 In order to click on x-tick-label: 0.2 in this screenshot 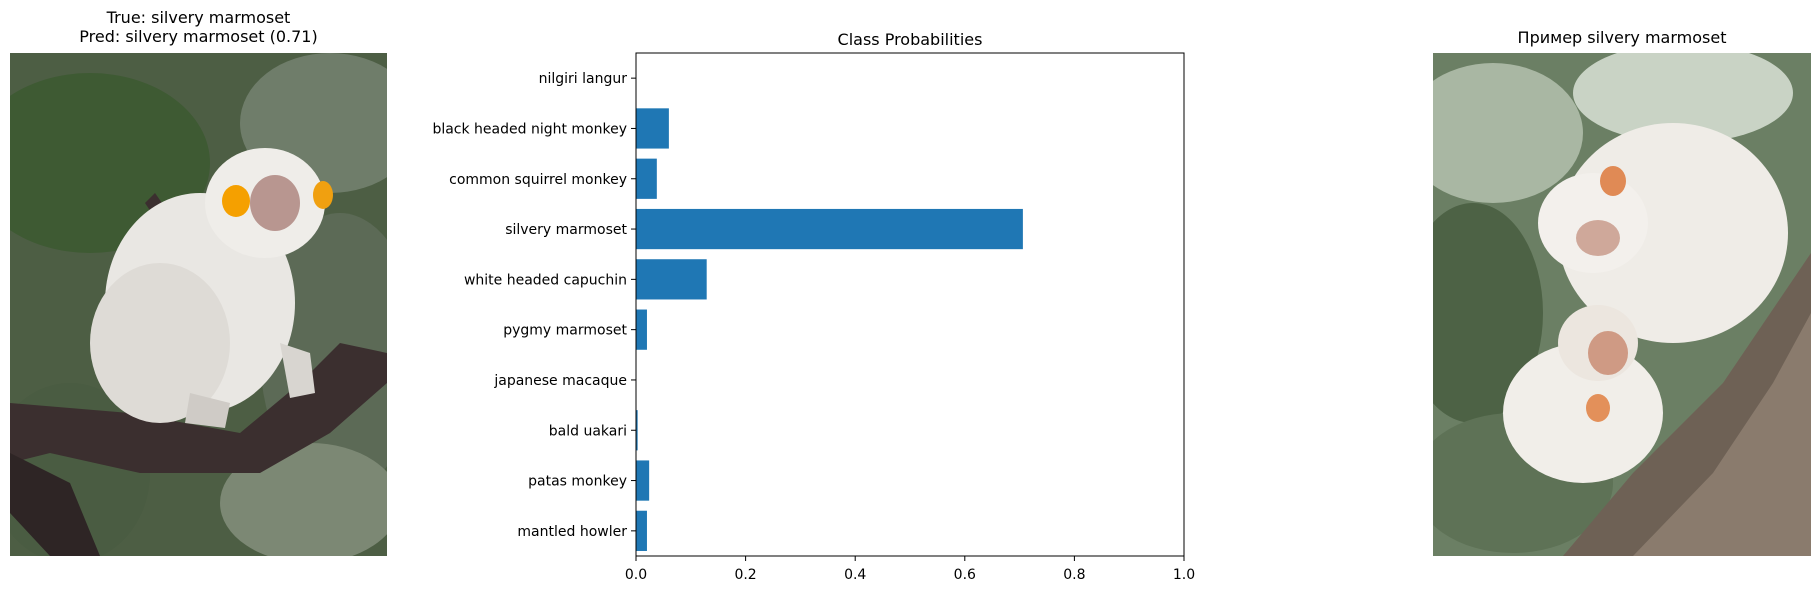, I will do `click(745, 575)`.